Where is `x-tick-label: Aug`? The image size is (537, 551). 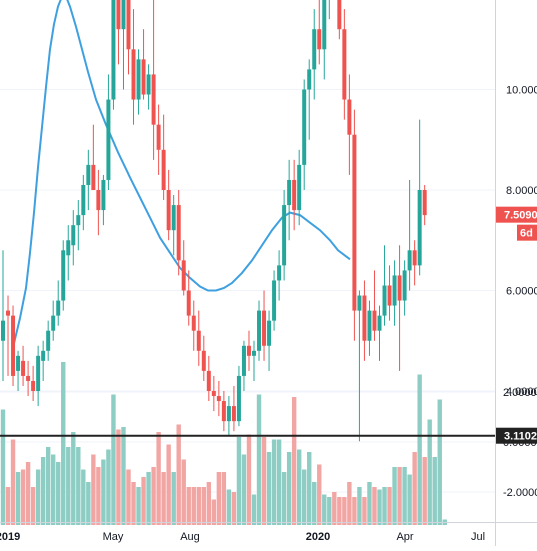 x-tick-label: Aug is located at coordinates (190, 537).